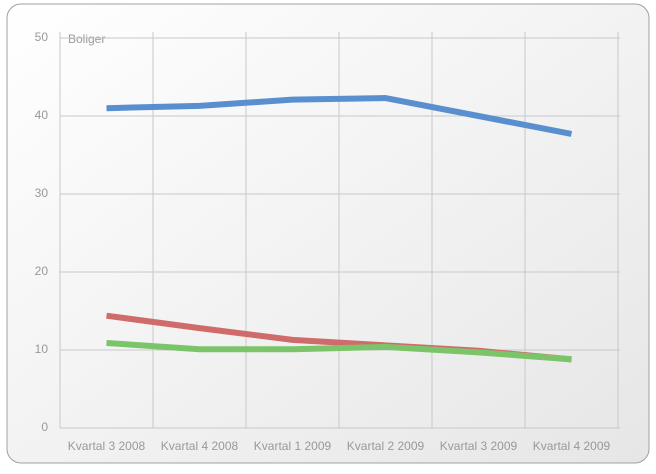 This screenshot has width=656, height=474. I want to click on y-tick-label: 20, so click(42, 271).